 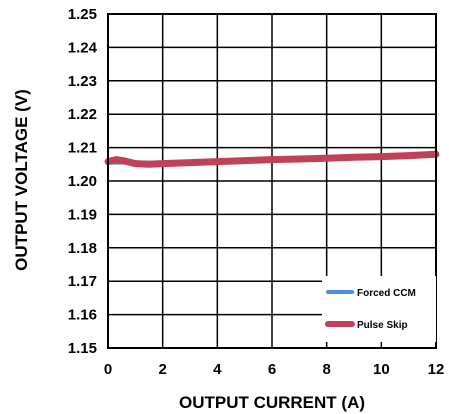 What do you see at coordinates (82, 248) in the screenshot?
I see `y-tick-label: 1.18` at bounding box center [82, 248].